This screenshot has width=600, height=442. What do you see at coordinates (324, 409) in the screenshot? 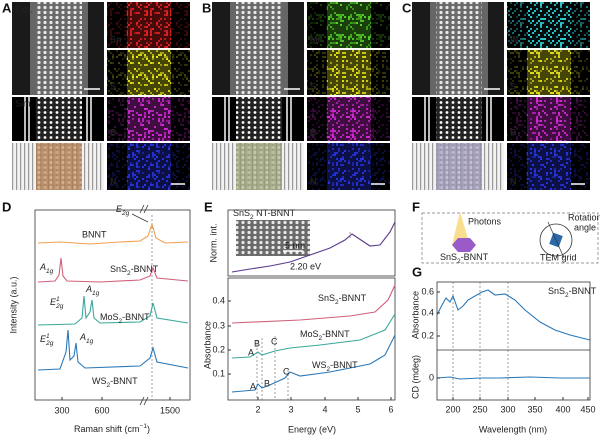
I see `label: 4` at bounding box center [324, 409].